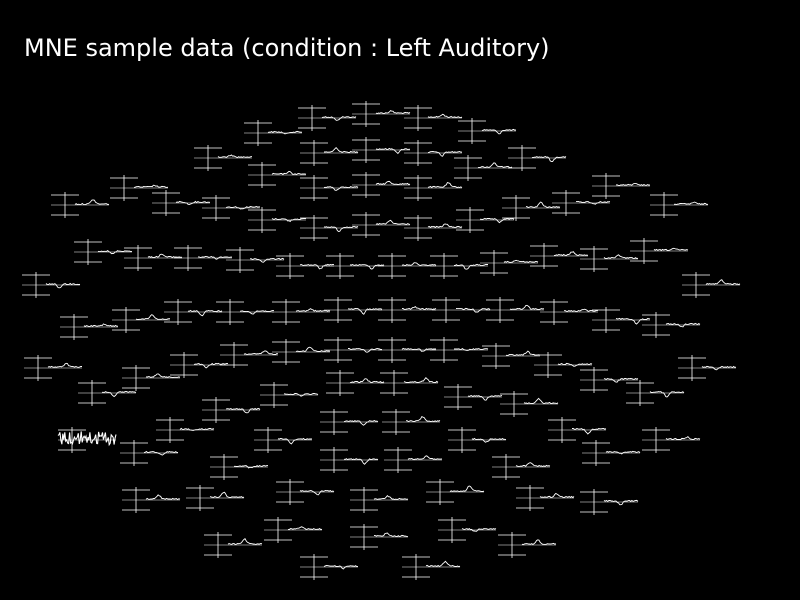  I want to click on sensor-trace-noisy, so click(87, 439).